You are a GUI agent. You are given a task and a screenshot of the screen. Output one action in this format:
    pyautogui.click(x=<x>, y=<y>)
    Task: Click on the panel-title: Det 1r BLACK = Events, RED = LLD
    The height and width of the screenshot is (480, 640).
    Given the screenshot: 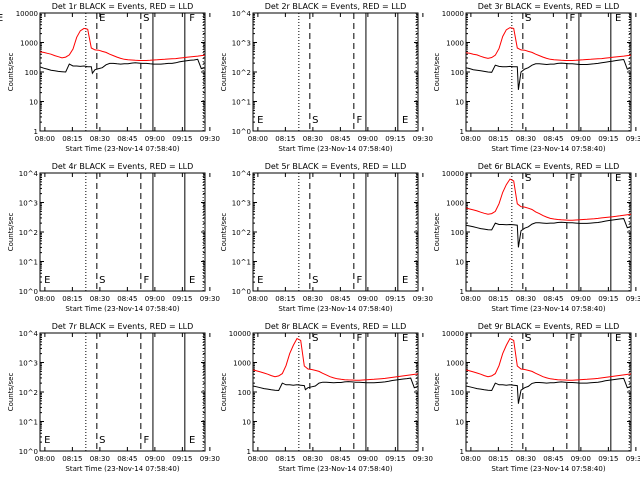 What is the action you would take?
    pyautogui.click(x=123, y=6)
    